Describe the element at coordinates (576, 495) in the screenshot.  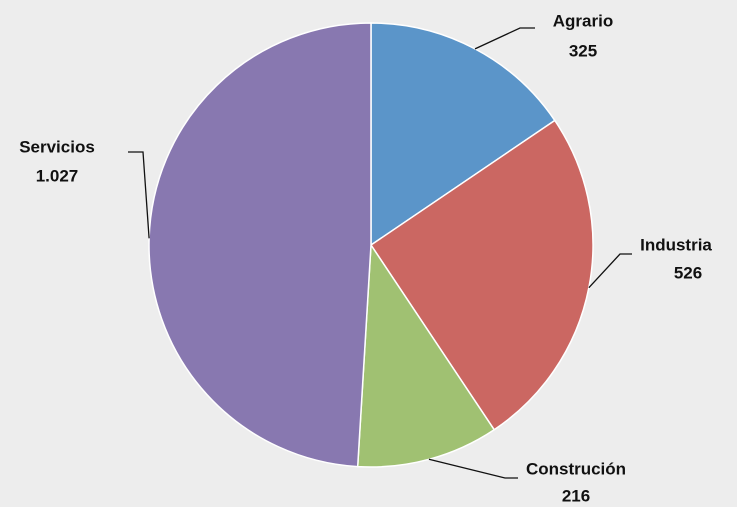
I see `value-label: 216` at that location.